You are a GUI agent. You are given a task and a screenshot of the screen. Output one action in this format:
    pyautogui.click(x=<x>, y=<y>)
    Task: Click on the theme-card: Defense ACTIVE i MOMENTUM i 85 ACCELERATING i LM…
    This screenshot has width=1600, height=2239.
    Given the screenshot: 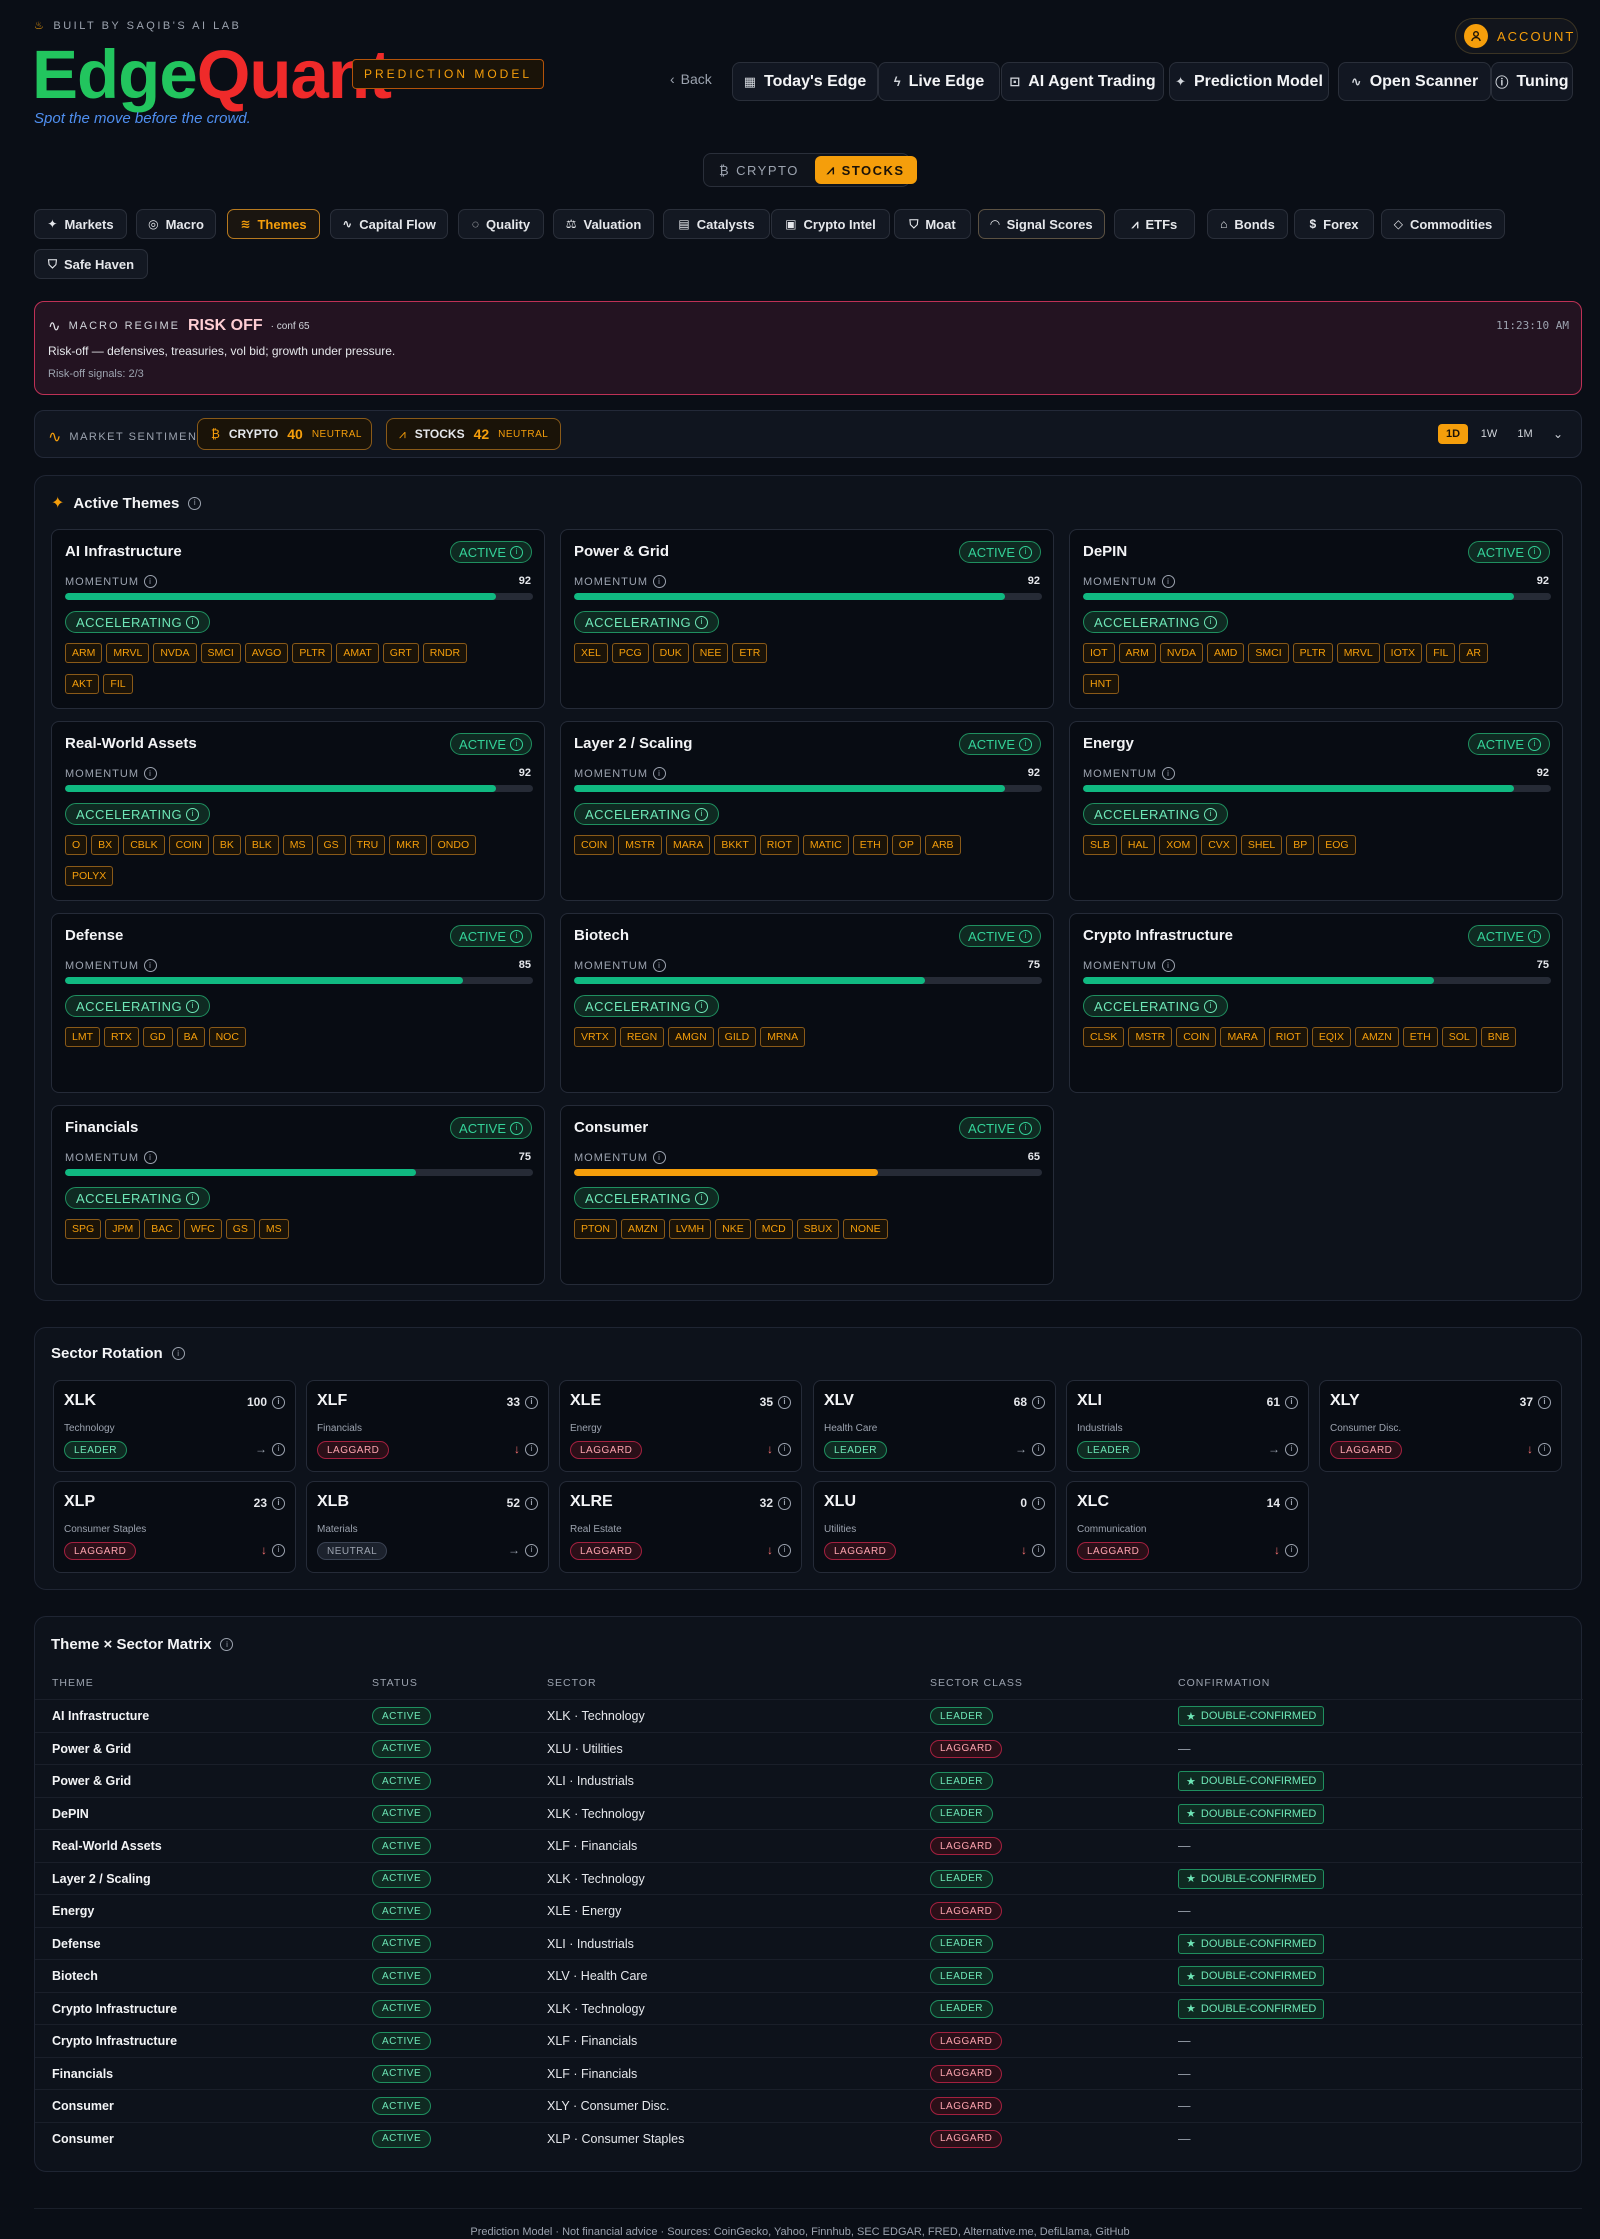 What is the action you would take?
    pyautogui.click(x=298, y=1003)
    